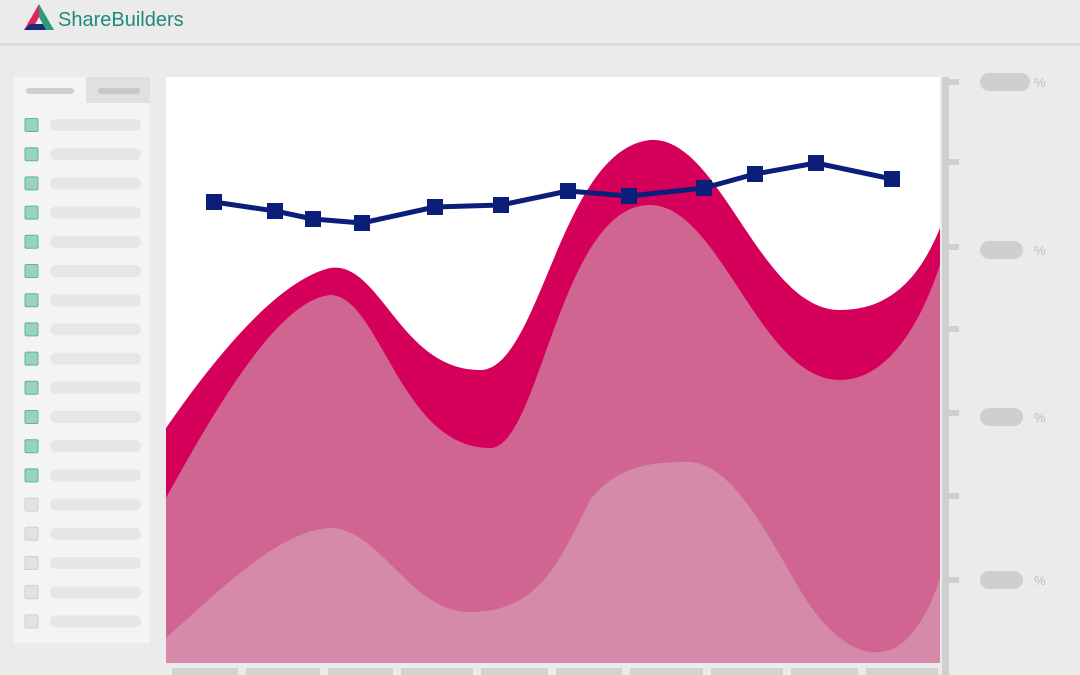  What do you see at coordinates (540, 22) in the screenshot?
I see `header` at bounding box center [540, 22].